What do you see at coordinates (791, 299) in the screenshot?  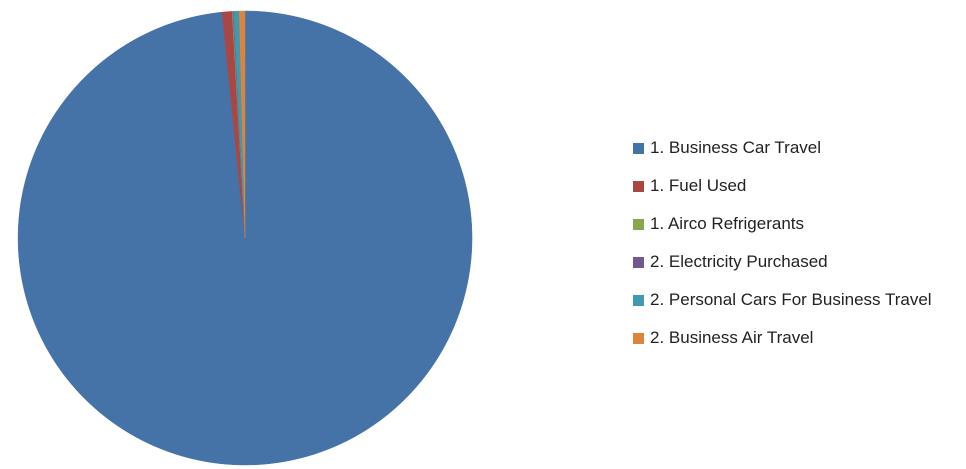 I see `legend-label: 2. Personal Cars For Business Travel` at bounding box center [791, 299].